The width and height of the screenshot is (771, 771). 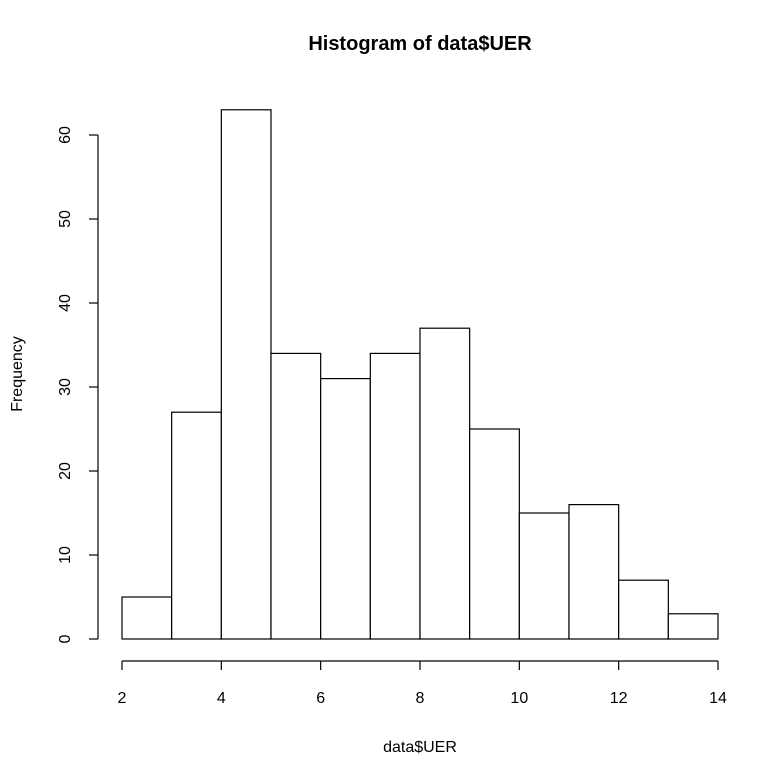 I want to click on x-axis-label: data$UER, so click(x=420, y=747).